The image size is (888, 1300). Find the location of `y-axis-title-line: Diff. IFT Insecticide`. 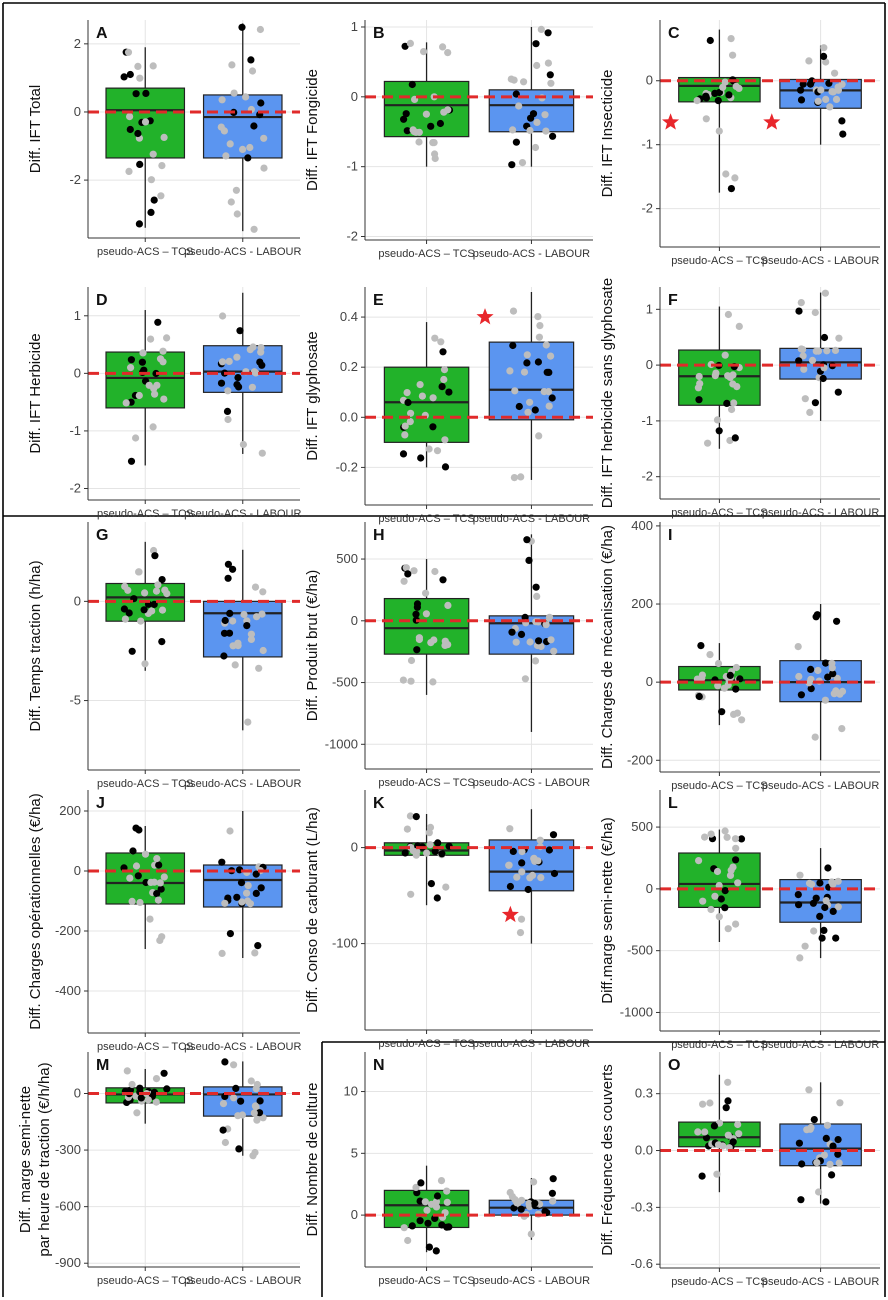

y-axis-title-line: Diff. IFT Insecticide is located at coordinates (607, 134).